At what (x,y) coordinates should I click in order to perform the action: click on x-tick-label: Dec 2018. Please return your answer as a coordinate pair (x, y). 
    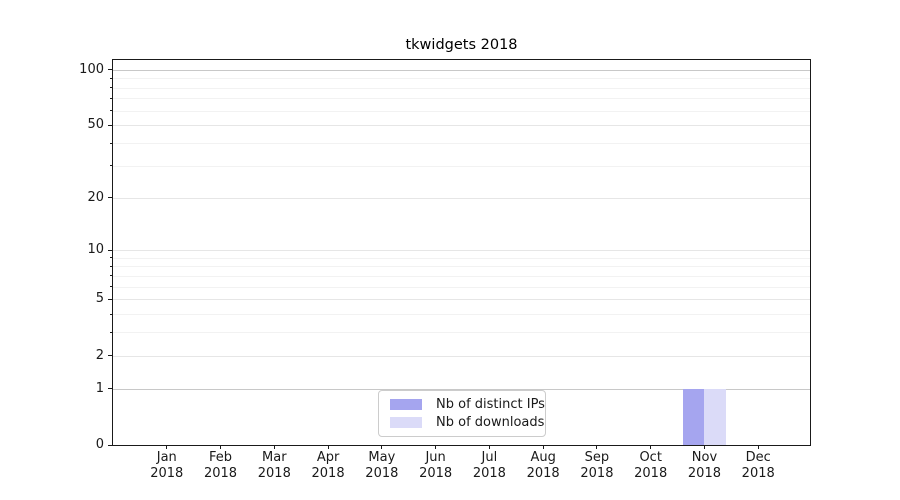
    Looking at the image, I should click on (758, 465).